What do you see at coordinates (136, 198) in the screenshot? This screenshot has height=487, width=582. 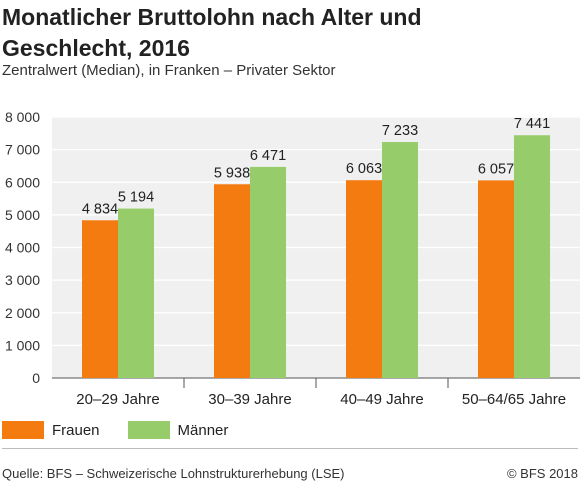 I see `data-label: 5 194` at bounding box center [136, 198].